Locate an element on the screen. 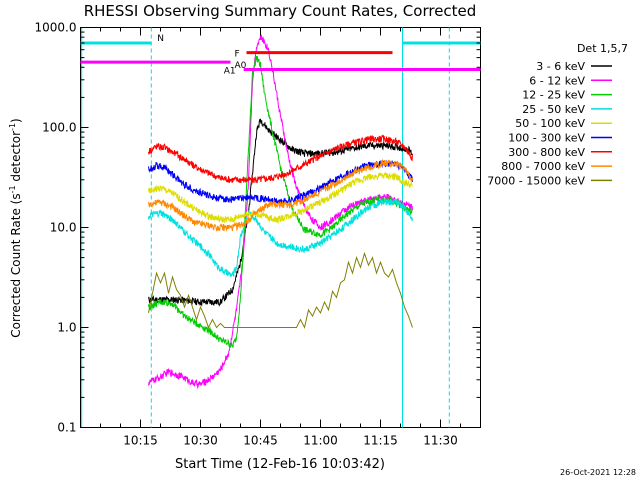 The height and width of the screenshot is (480, 640). x-tick-label-0: 10:15 is located at coordinates (140, 441).